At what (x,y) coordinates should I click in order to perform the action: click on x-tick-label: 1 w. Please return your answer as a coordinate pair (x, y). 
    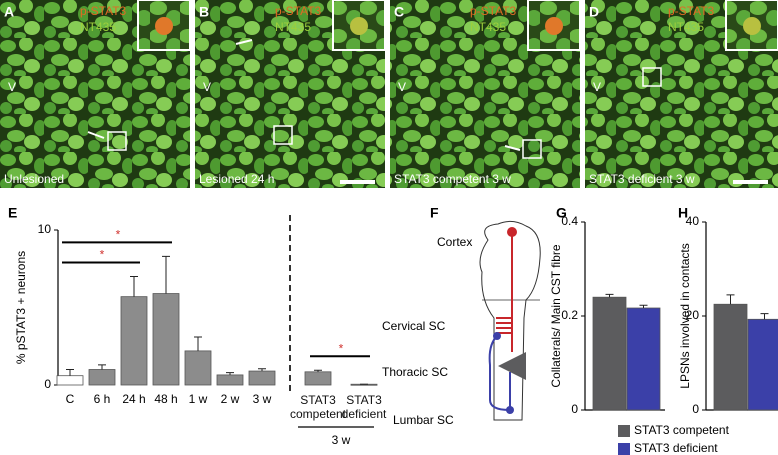
    Looking at the image, I should click on (198, 399).